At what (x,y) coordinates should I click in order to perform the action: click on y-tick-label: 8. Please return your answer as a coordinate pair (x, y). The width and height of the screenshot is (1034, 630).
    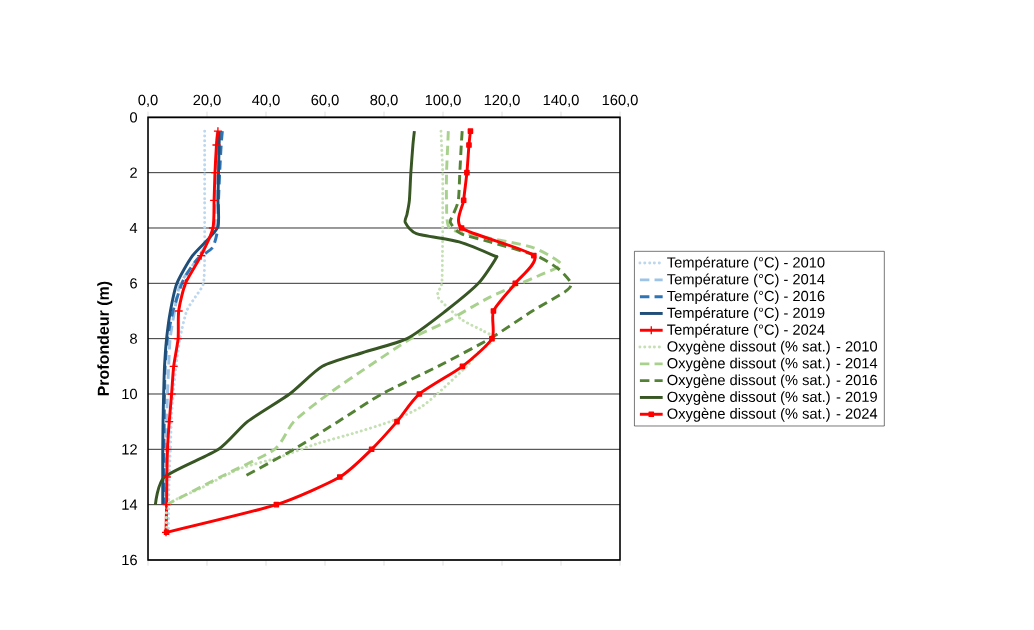
    Looking at the image, I should click on (133, 338).